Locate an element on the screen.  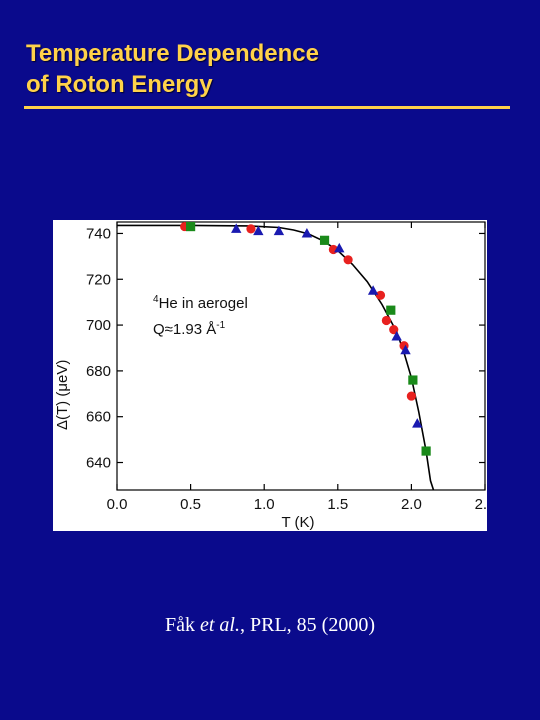
citation: Fåk et al., PRL, 85 (2000) is located at coordinates (270, 625).